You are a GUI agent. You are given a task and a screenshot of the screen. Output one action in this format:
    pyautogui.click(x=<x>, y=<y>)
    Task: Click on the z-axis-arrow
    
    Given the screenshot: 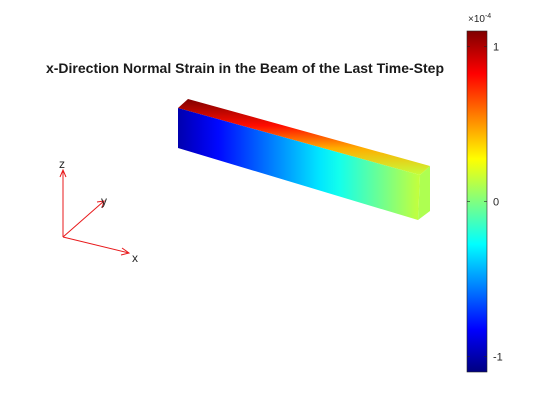 What is the action you would take?
    pyautogui.click(x=63, y=202)
    